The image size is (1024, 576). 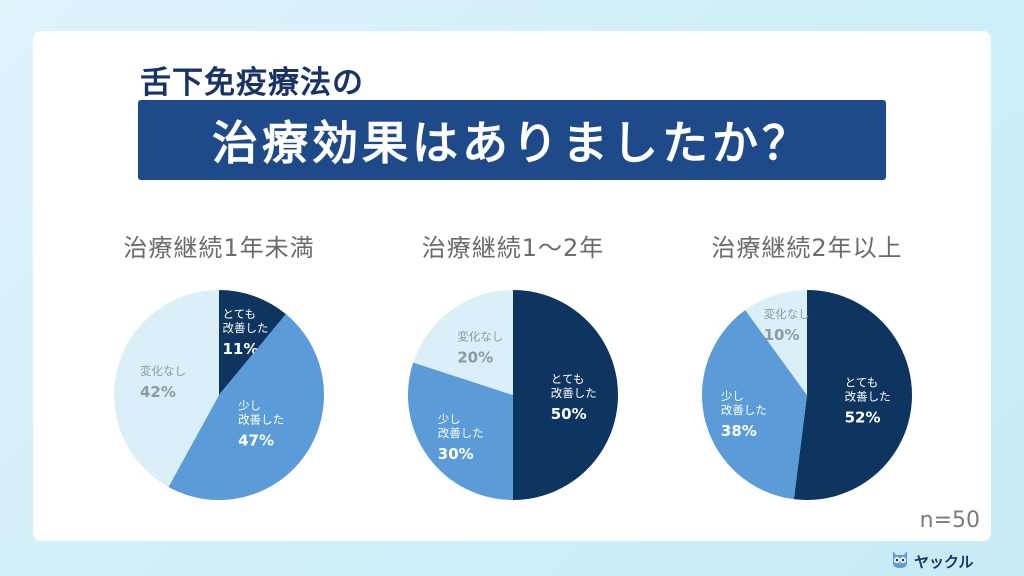 What do you see at coordinates (944, 561) in the screenshot?
I see `brand-name: ヤックル` at bounding box center [944, 561].